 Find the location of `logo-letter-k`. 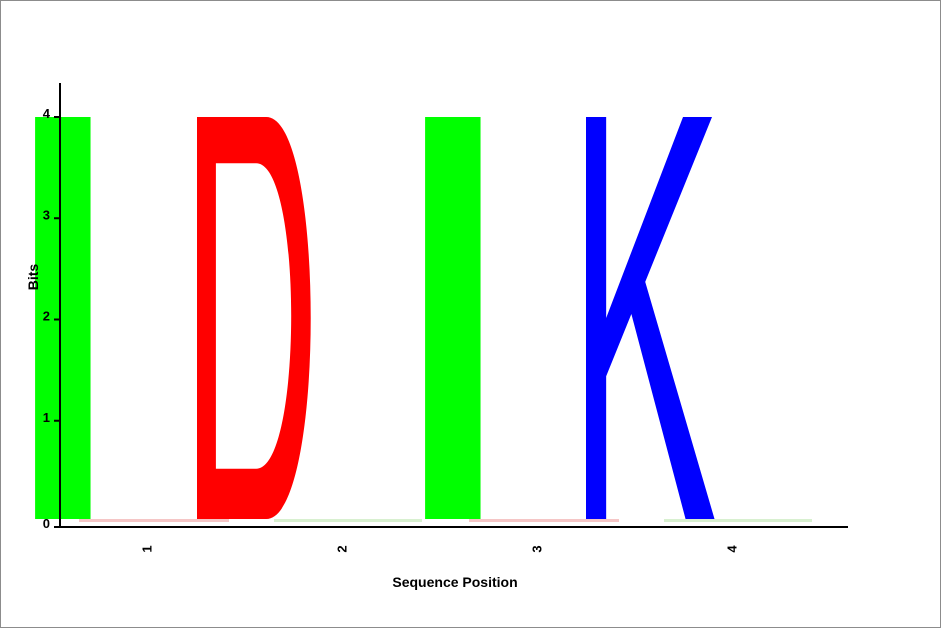

logo-letter-k is located at coordinates (650, 318).